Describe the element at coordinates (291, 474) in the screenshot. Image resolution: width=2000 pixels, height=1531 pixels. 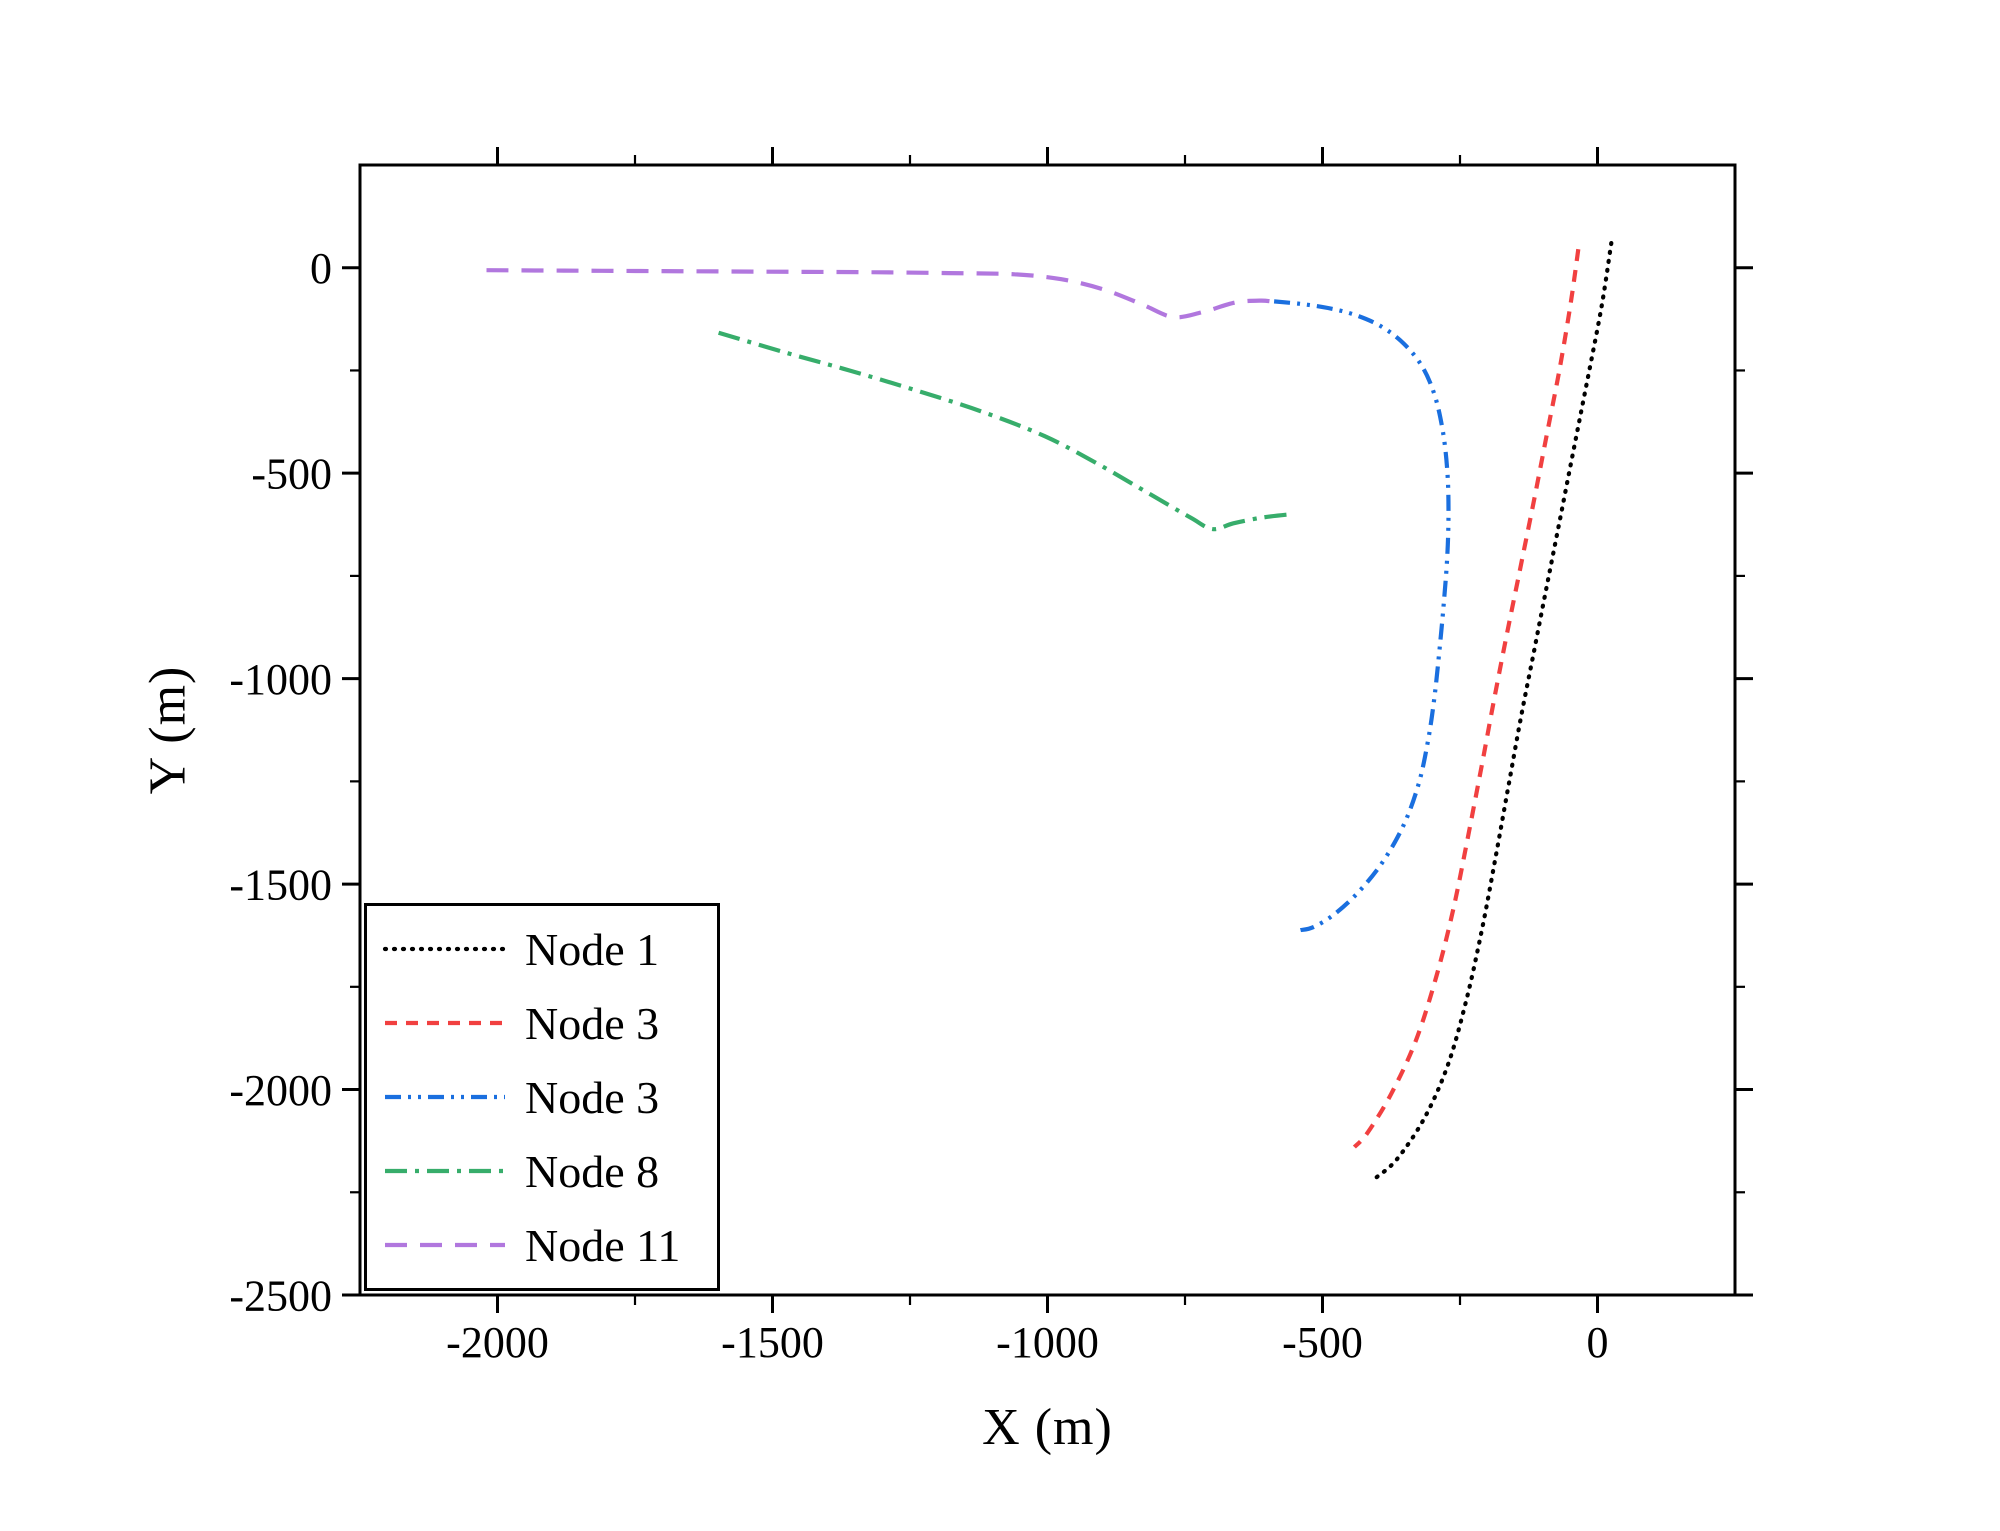
I see `y-tick-label: -500` at that location.